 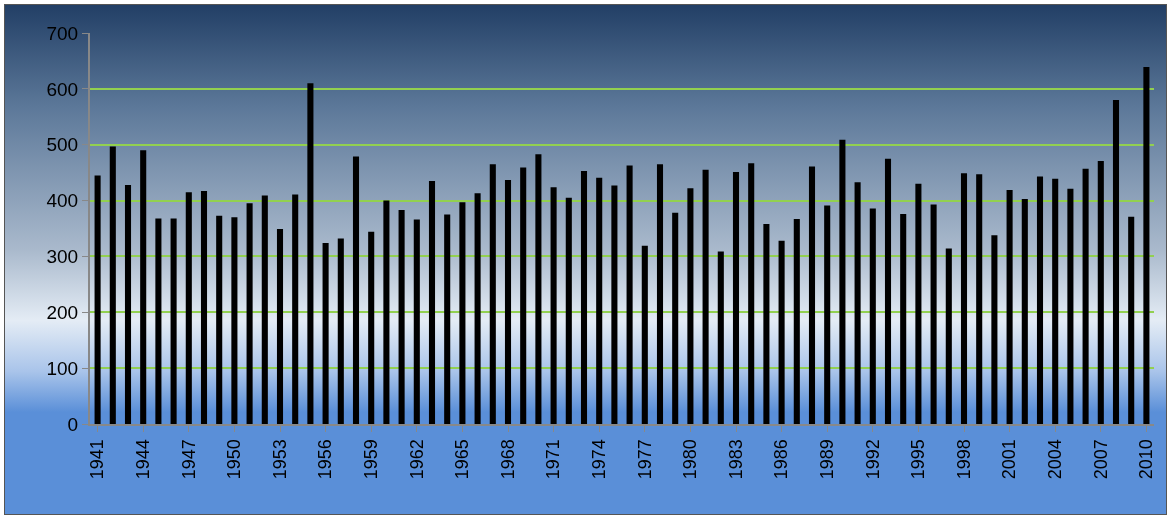 I want to click on x-tick-label: 1962, so click(x=416, y=459).